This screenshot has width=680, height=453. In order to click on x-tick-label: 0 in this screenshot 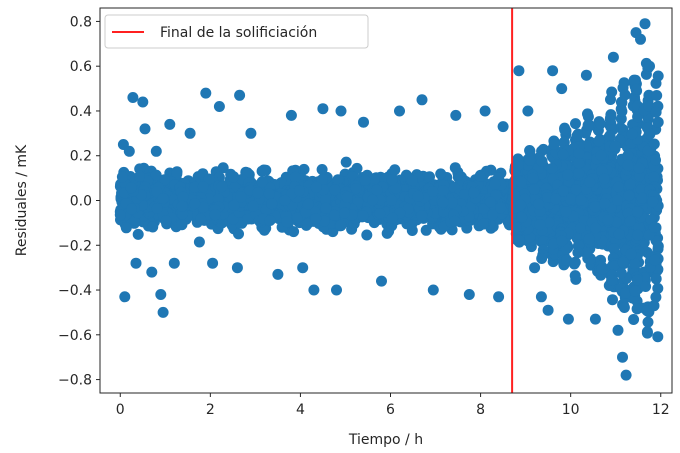, I will do `click(120, 410)`.